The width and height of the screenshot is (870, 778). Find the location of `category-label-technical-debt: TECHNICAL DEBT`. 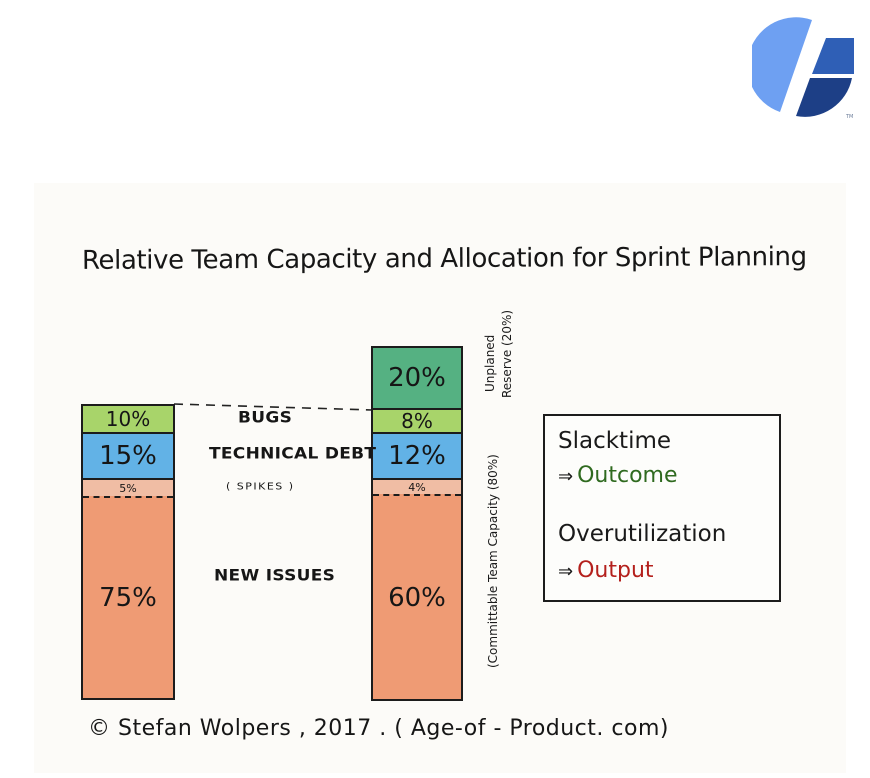

category-label-technical-debt: TECHNICAL DEBT is located at coordinates (293, 454).